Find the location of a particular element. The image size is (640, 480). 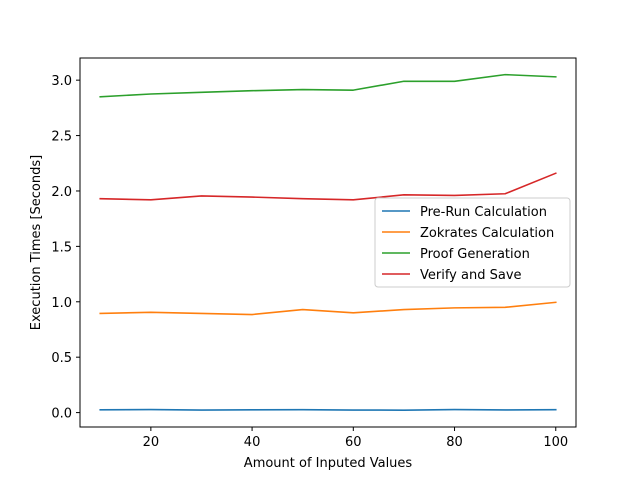

legend-frame is located at coordinates (472, 242).